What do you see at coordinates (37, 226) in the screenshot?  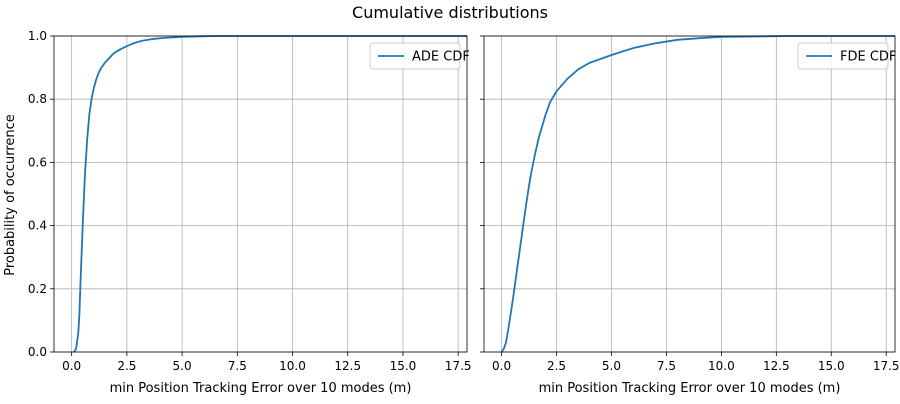 I see `y-tick-label: 0.4` at bounding box center [37, 226].